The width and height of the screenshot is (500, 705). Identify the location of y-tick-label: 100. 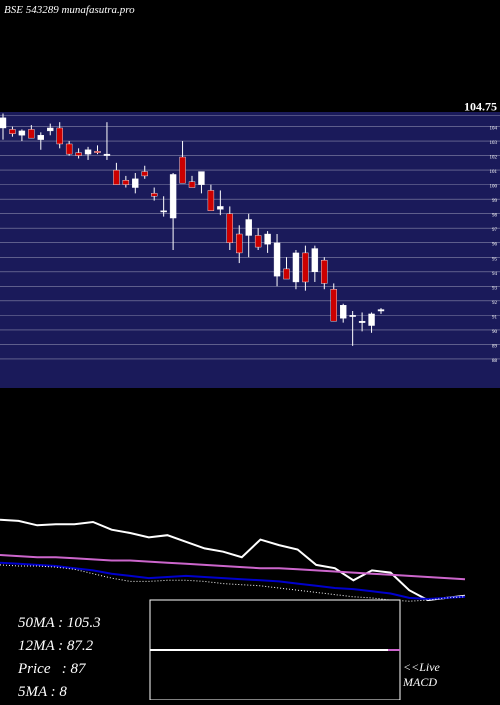
(494, 187).